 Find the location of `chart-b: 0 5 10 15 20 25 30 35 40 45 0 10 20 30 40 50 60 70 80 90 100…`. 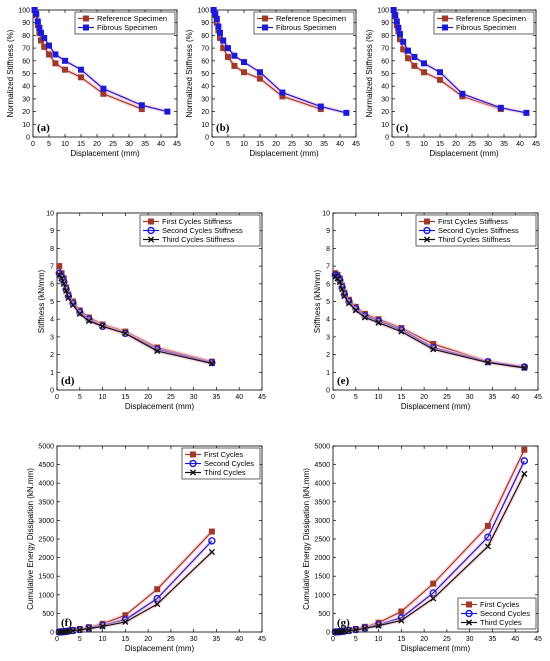

chart-b: 0 5 10 15 20 25 30 35 40 45 0 10 20 30 40 50 60 70 80 90 100… is located at coordinates (272, 82).